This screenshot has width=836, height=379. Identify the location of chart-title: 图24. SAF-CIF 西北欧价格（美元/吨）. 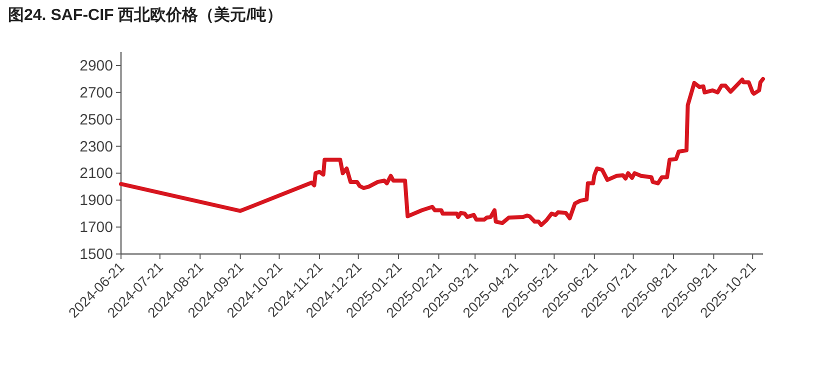
(145, 14).